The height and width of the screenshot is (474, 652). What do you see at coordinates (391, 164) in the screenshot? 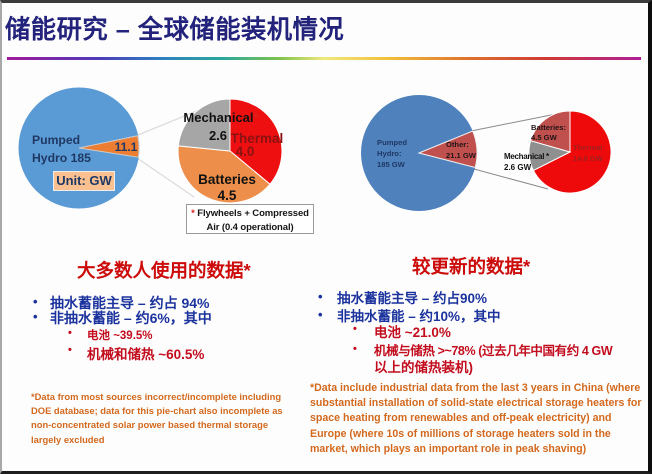
I see `svg-text: 185 GW` at bounding box center [391, 164].